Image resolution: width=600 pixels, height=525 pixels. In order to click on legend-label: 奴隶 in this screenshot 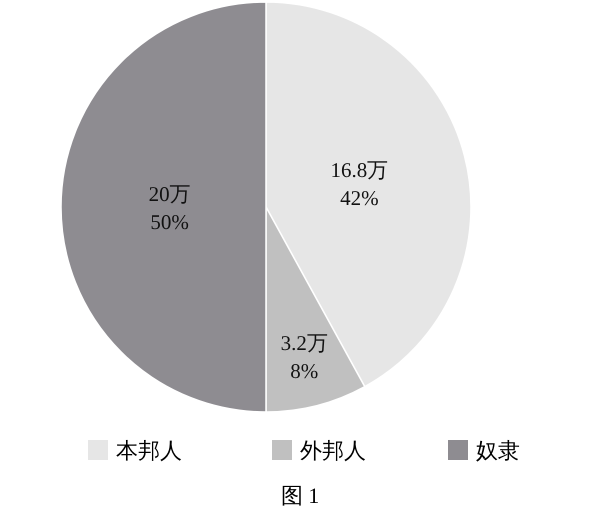, I will do `click(498, 450)`.